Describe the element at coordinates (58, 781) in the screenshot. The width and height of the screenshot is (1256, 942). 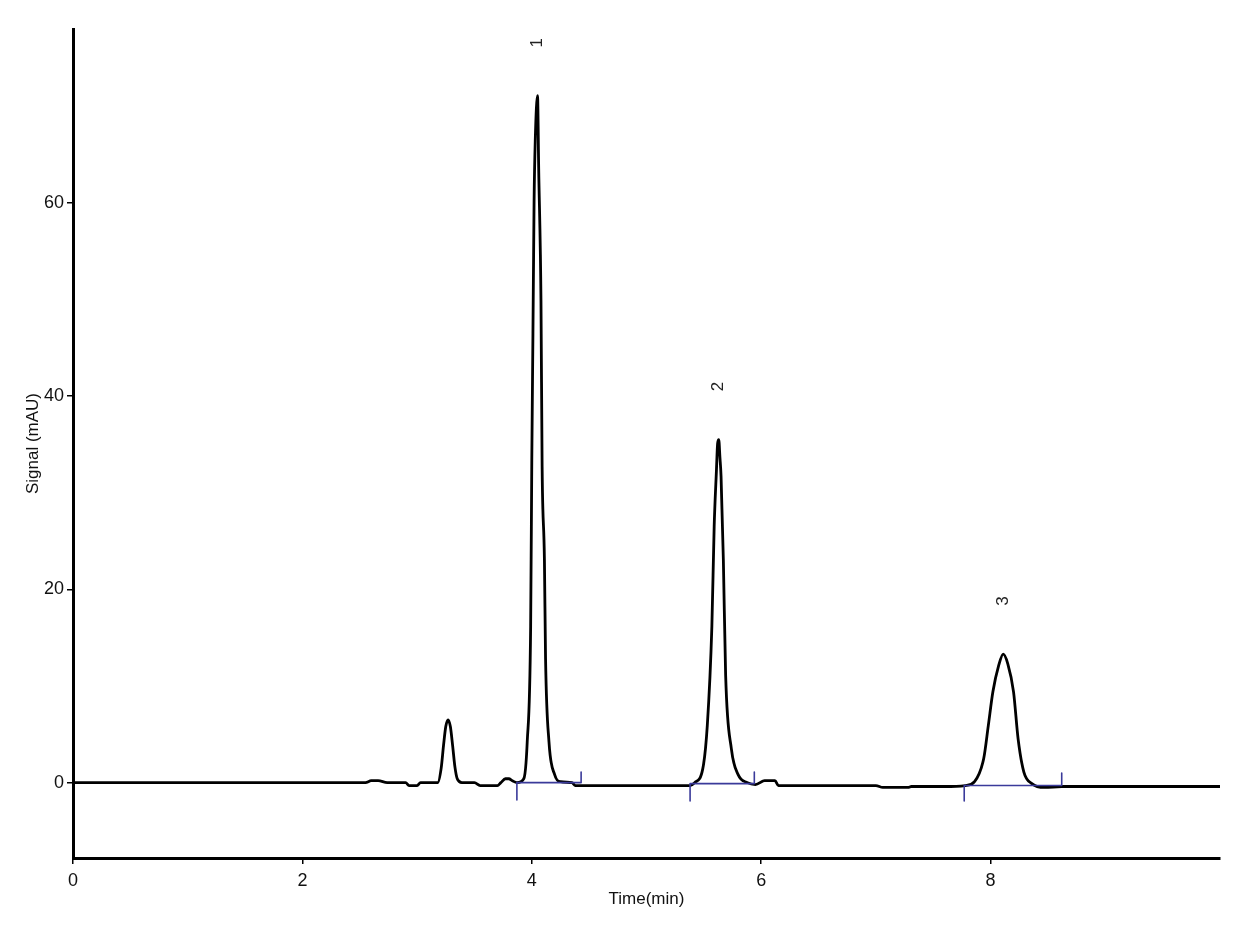
I see `y-tick-label: 0` at that location.